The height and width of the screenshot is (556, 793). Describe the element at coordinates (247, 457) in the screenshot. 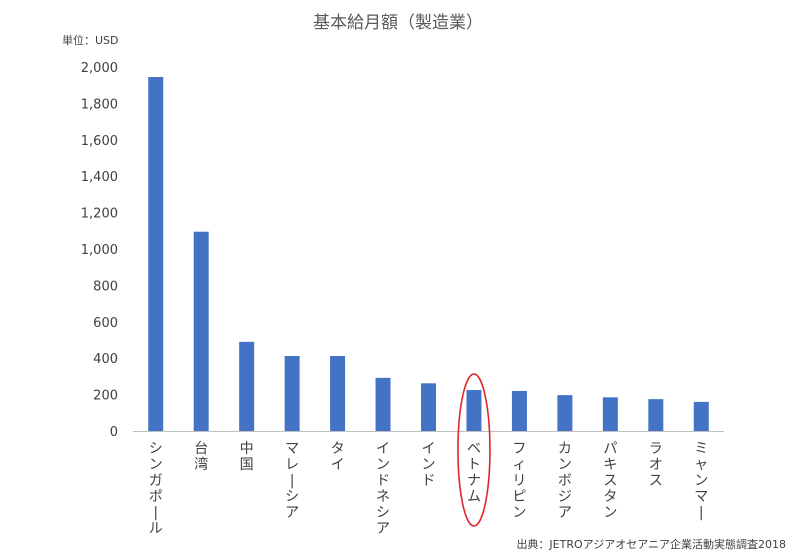

I see `x-tick-label: 中国` at that location.